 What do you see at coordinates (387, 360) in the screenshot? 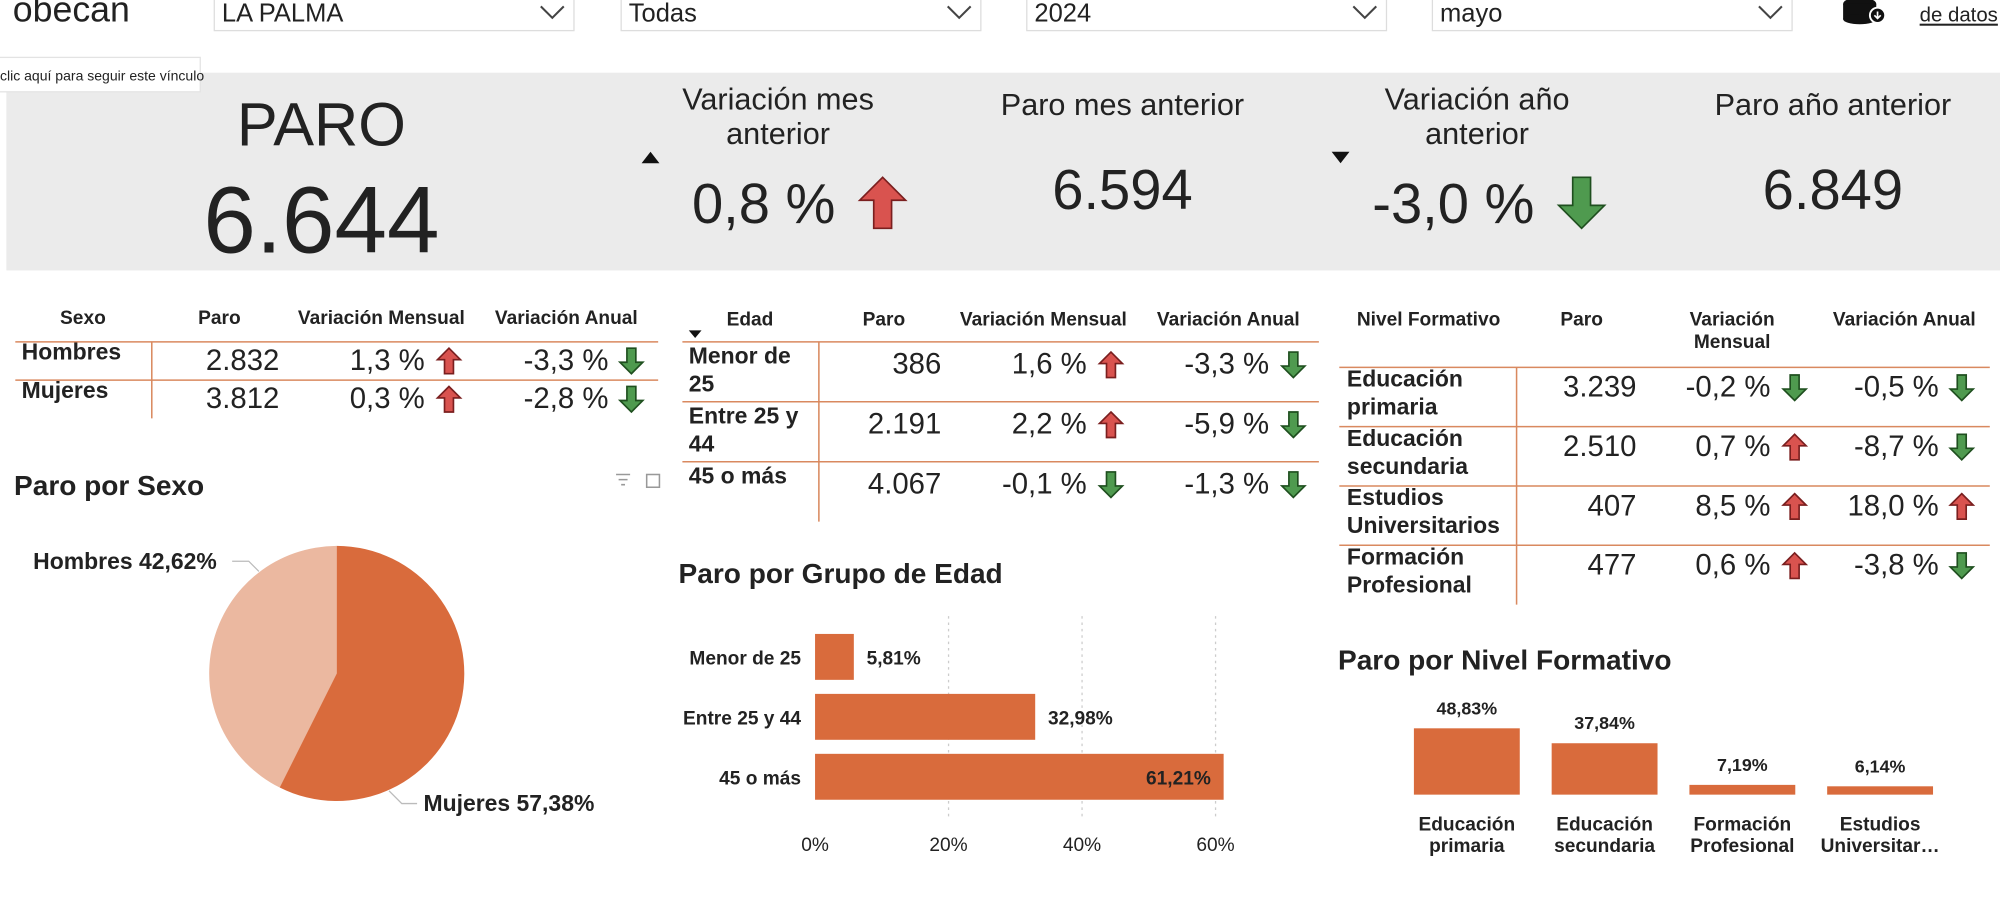
I see `cell: 1,3 %` at bounding box center [387, 360].